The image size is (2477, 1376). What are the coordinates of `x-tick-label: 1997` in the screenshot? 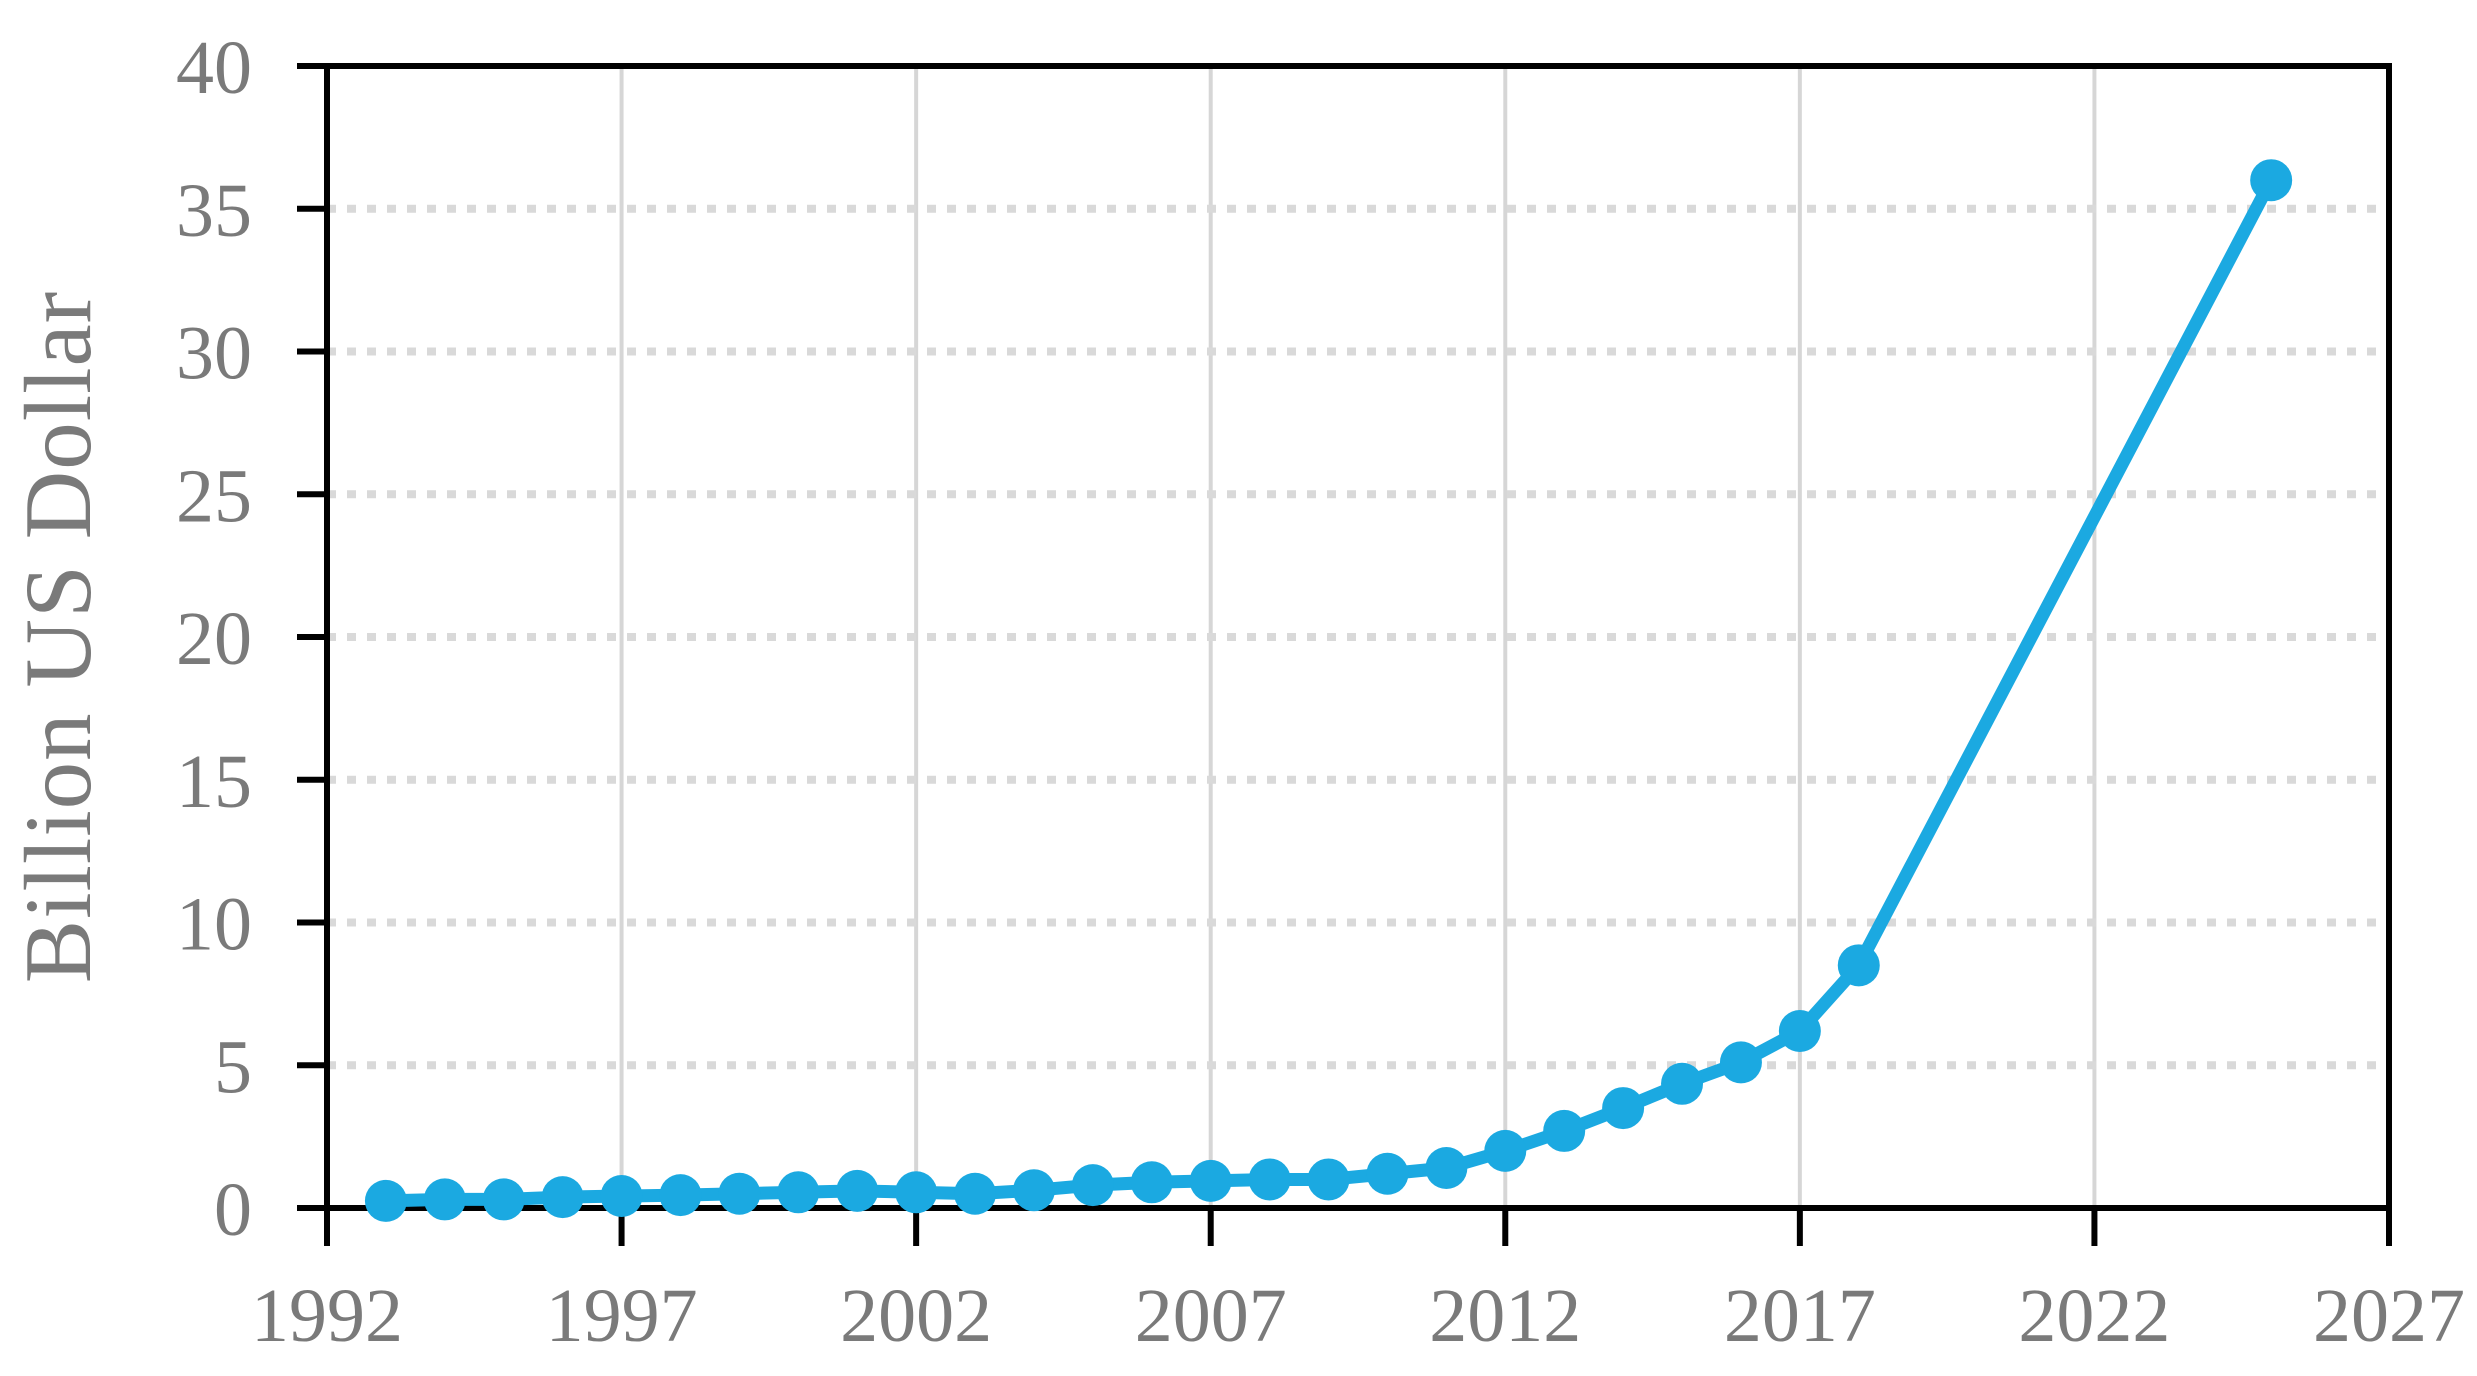 It's located at (622, 1316).